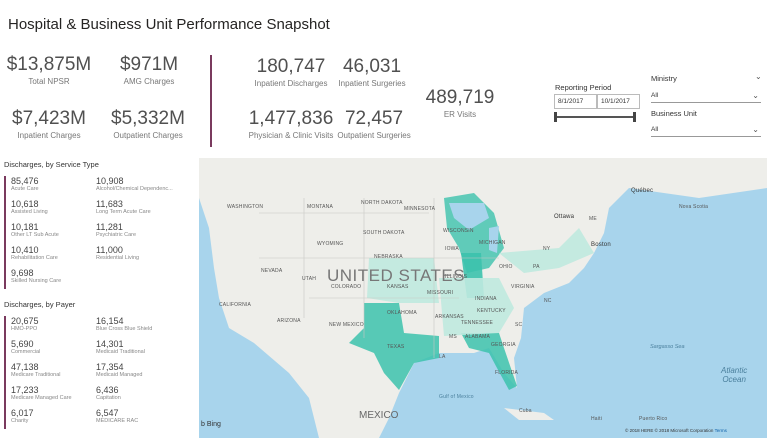 This screenshot has height=440, width=768. What do you see at coordinates (489, 361) in the screenshot?
I see `highlight-florida` at bounding box center [489, 361].